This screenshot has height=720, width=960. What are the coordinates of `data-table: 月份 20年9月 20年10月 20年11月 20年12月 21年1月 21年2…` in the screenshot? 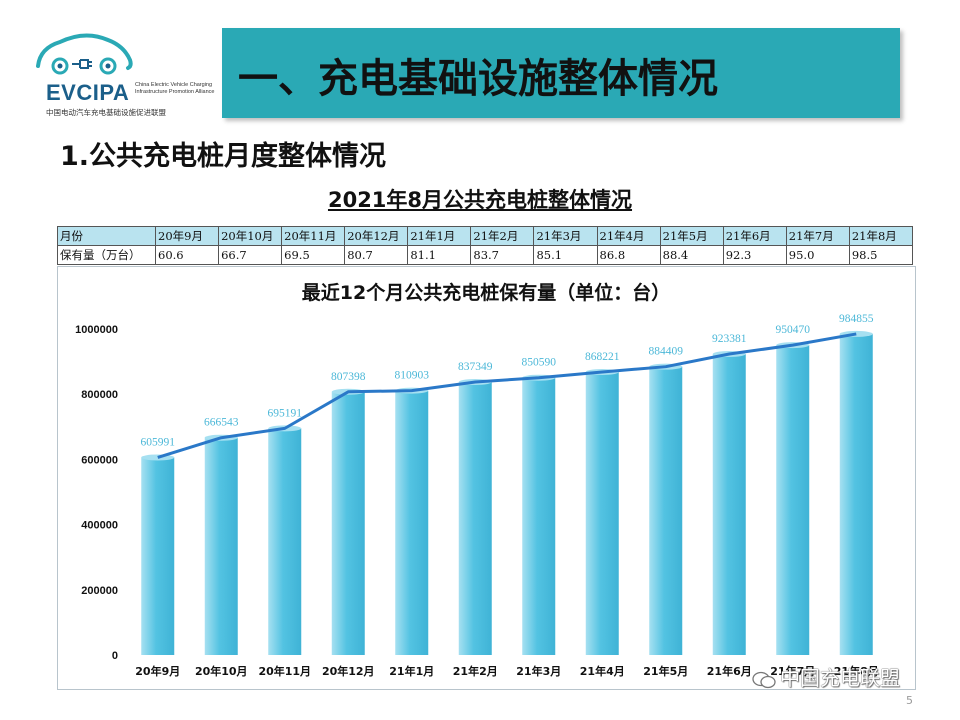 It's located at (485, 245).